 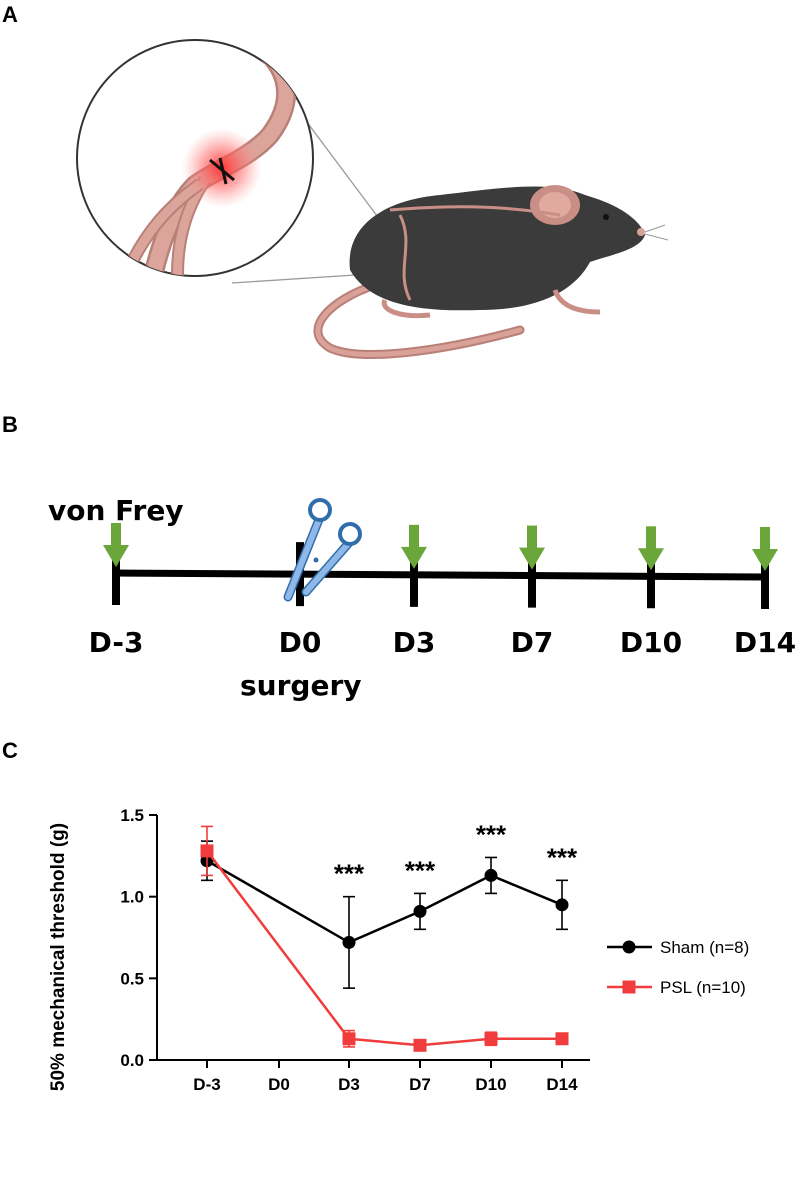 I want to click on panel-label-b: B, so click(x=10, y=424).